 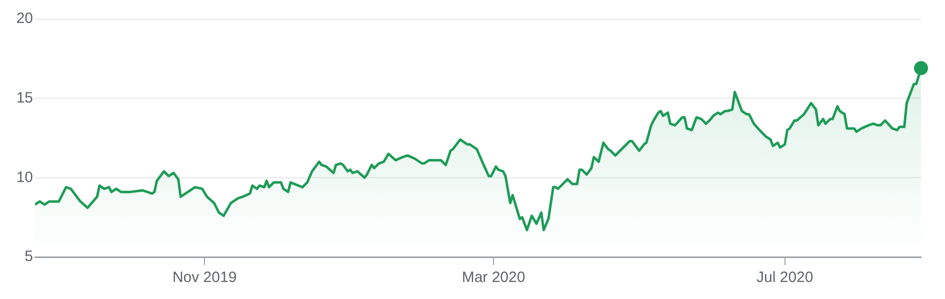 What do you see at coordinates (204, 277) in the screenshot?
I see `x-tick-label: Nov 2019` at bounding box center [204, 277].